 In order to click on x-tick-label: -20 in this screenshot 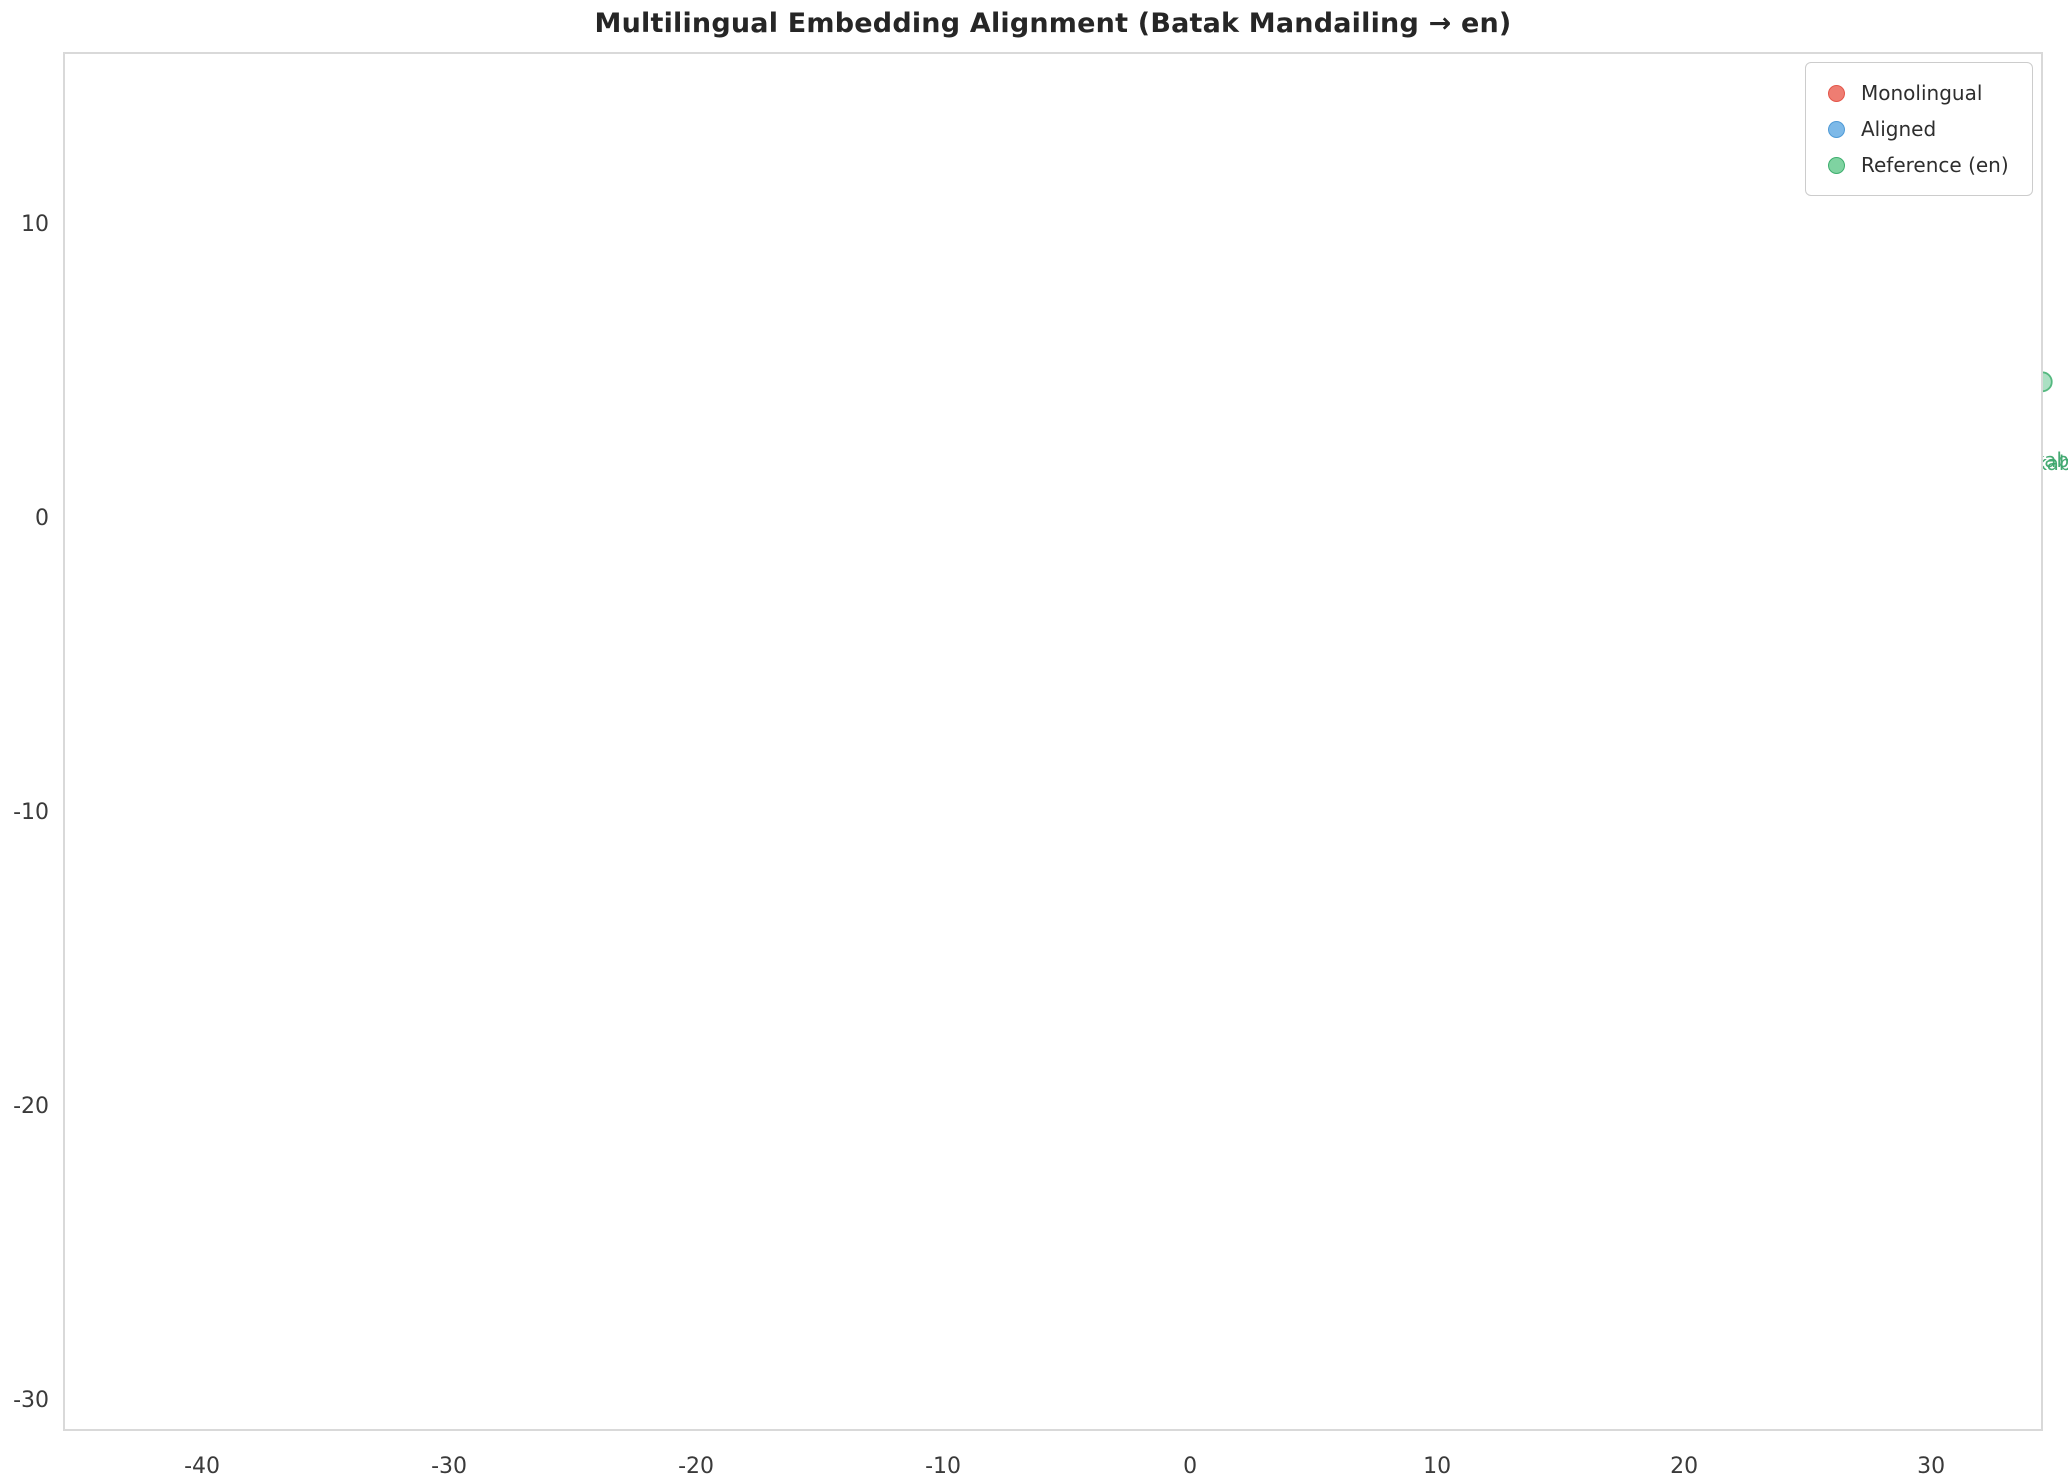, I will do `click(696, 1466)`.